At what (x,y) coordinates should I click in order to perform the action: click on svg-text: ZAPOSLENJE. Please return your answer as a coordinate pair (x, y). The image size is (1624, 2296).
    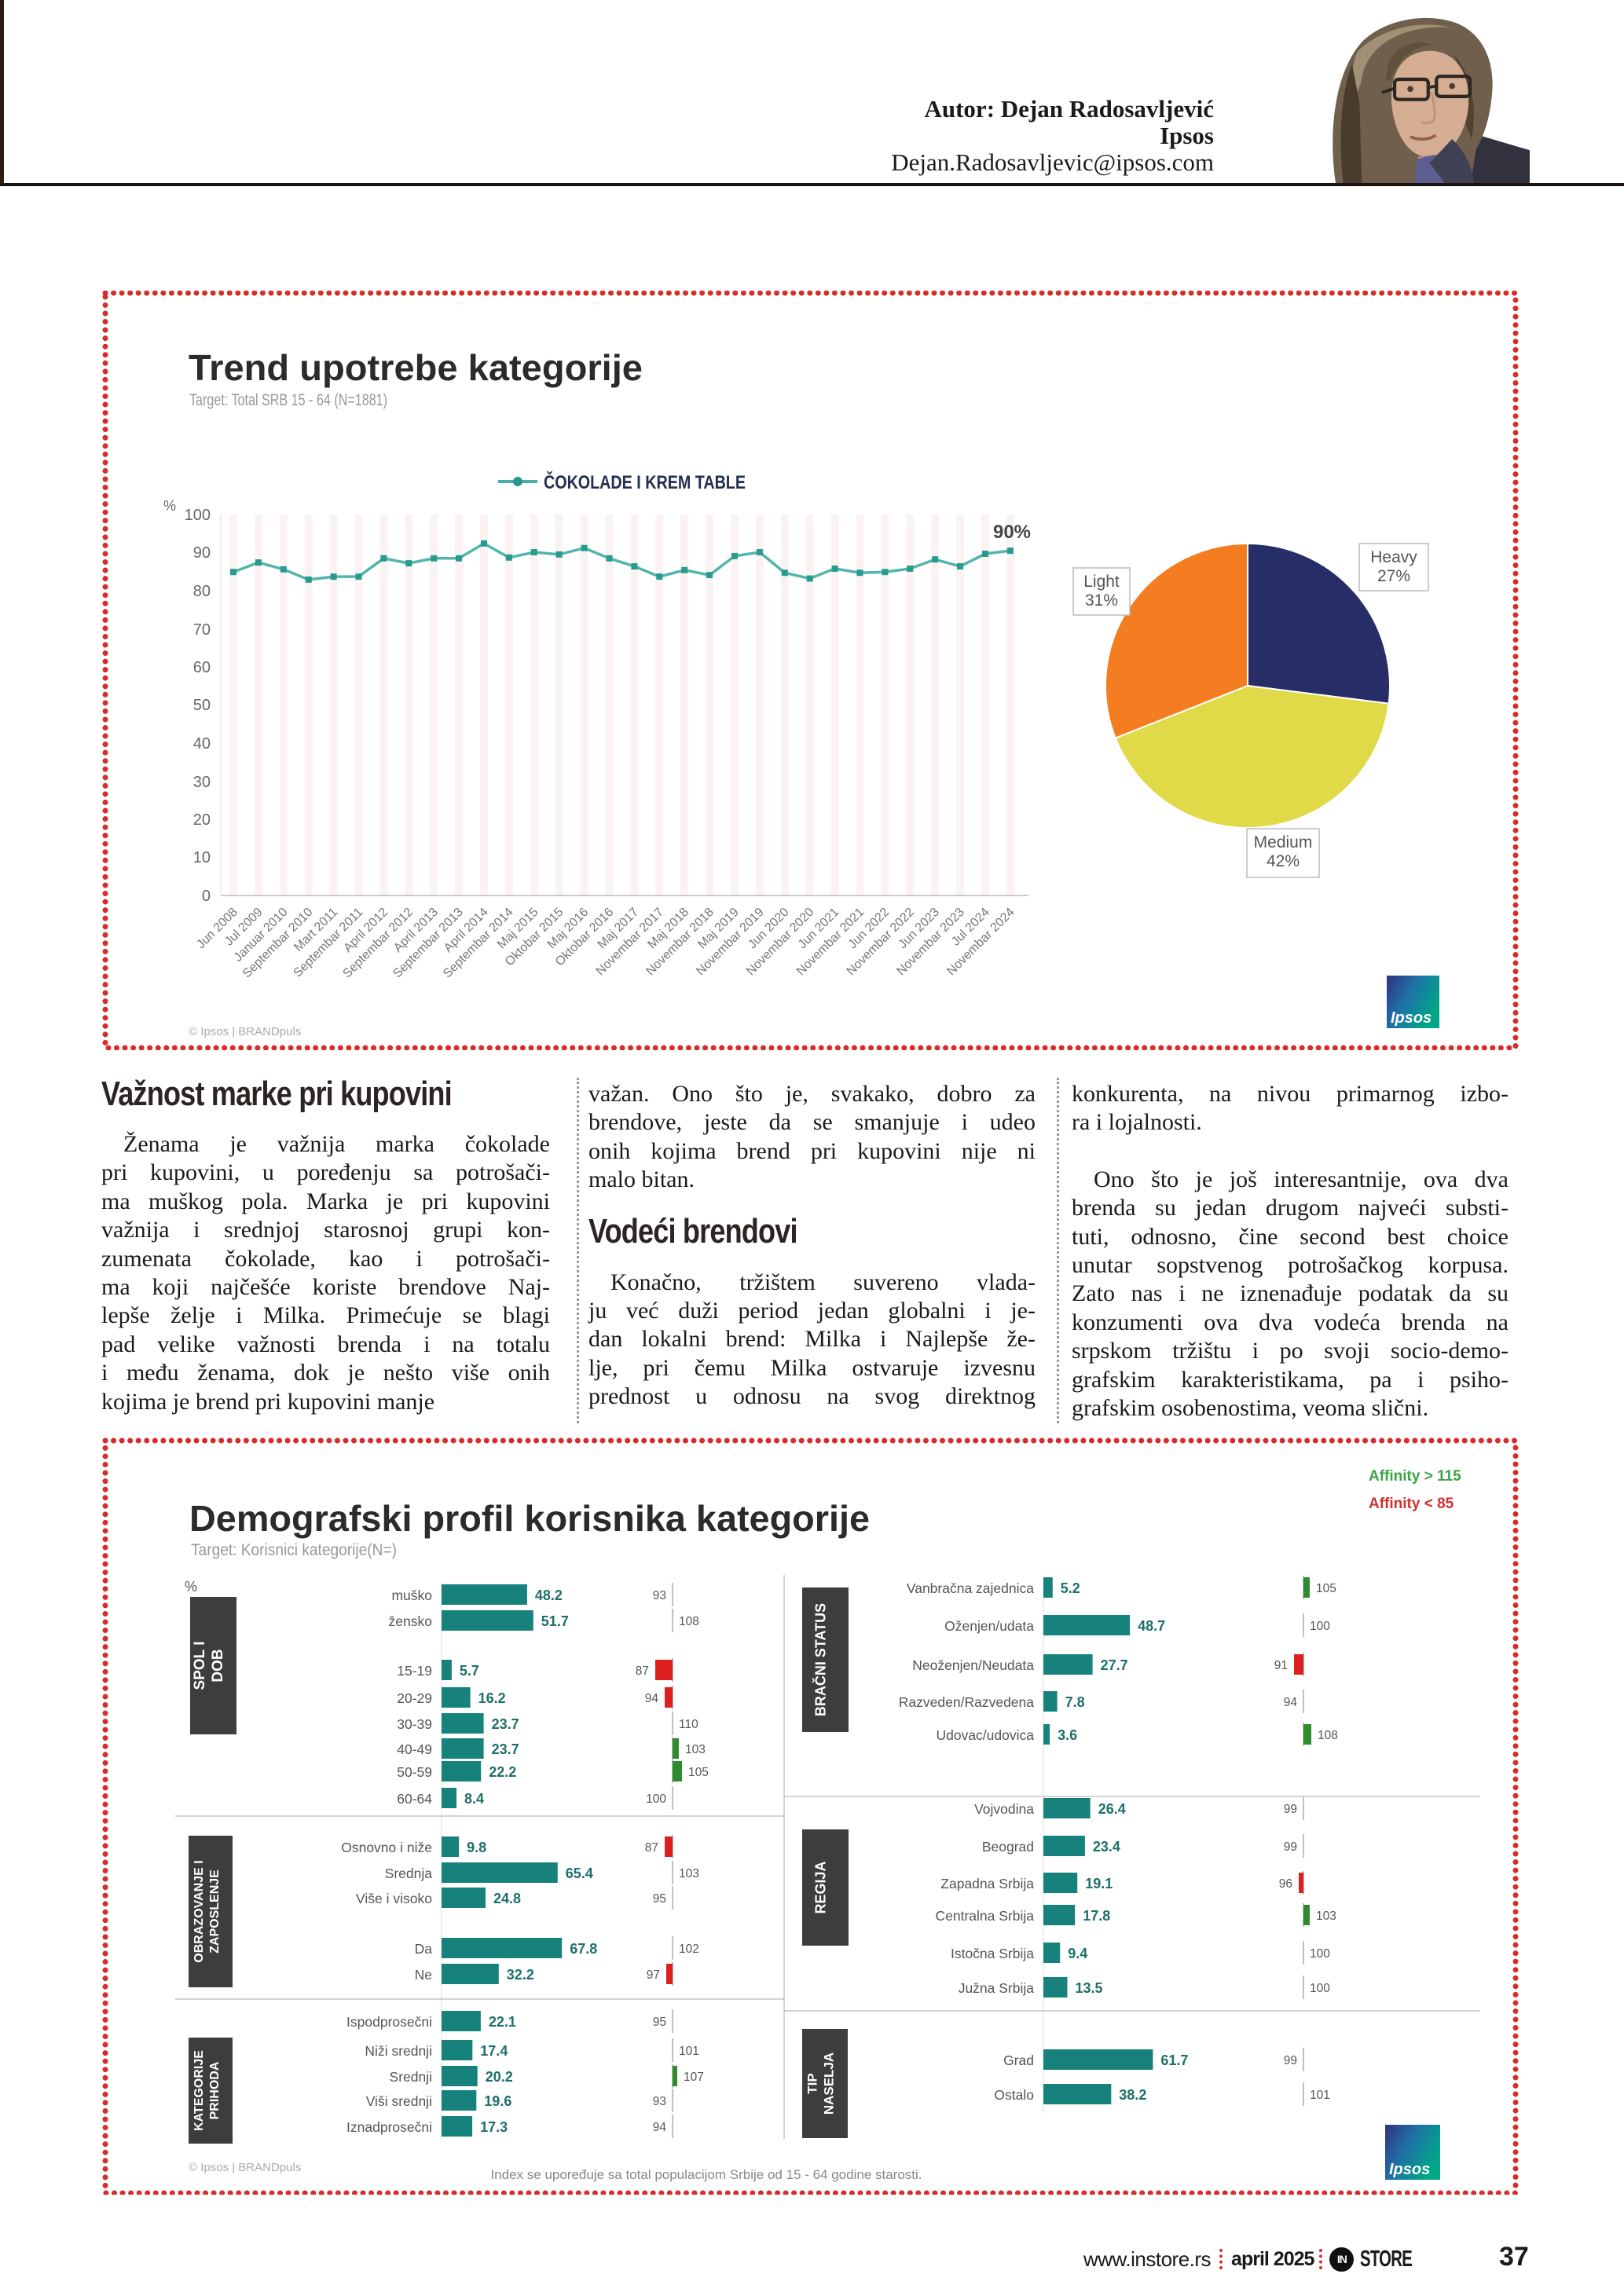
    Looking at the image, I should click on (215, 1911).